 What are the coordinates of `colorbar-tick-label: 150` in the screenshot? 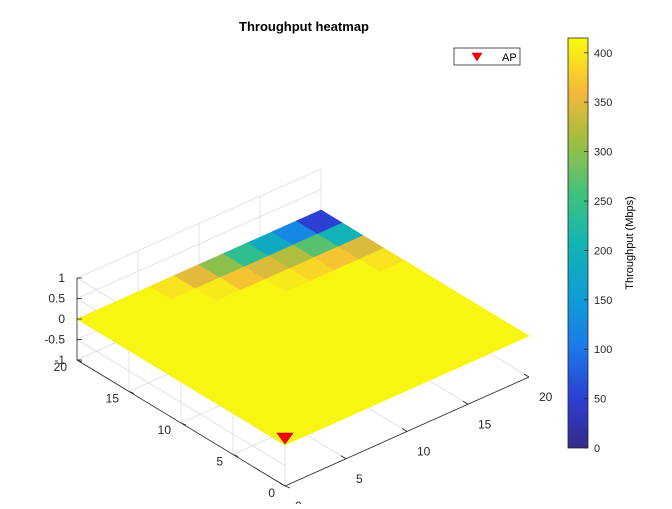 It's located at (603, 301).